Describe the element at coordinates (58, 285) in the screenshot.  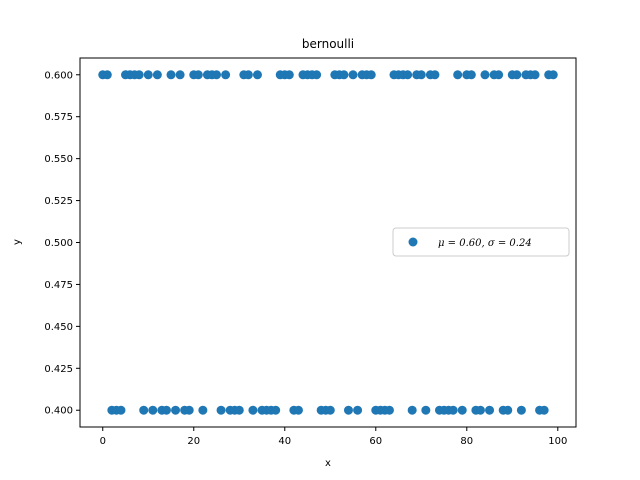
I see `y-tick-label: 0.475` at that location.